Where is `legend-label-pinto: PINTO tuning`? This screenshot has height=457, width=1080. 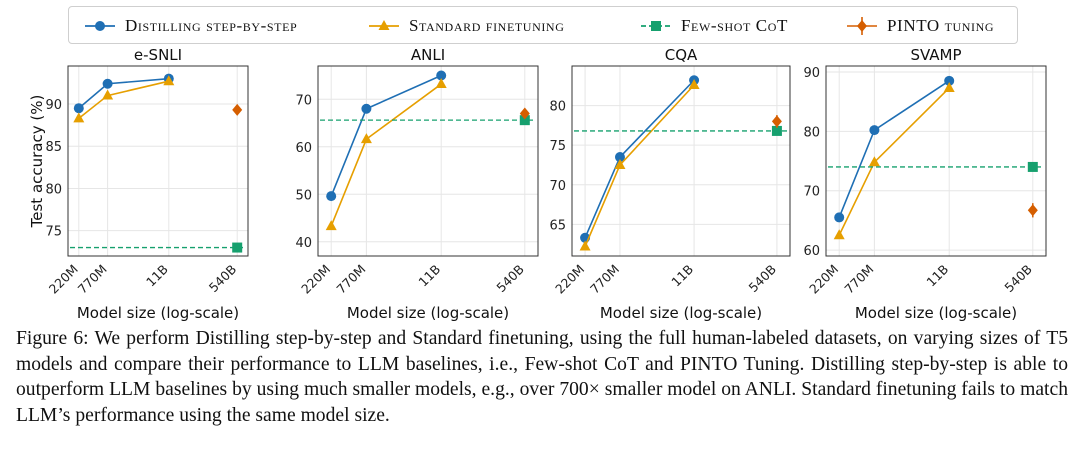
legend-label-pinto: PINTO tuning is located at coordinates (941, 25).